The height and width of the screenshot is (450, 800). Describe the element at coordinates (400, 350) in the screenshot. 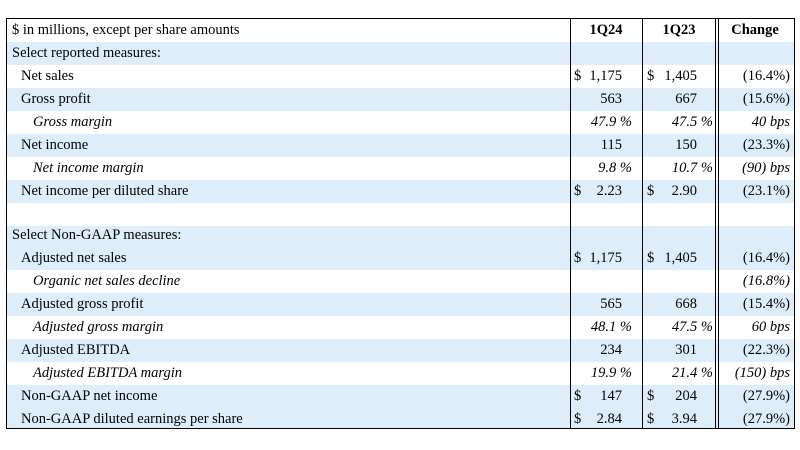

I see `table-row-adj-ebitda: Adjusted EBITDA 234 301 (22.3%)` at that location.